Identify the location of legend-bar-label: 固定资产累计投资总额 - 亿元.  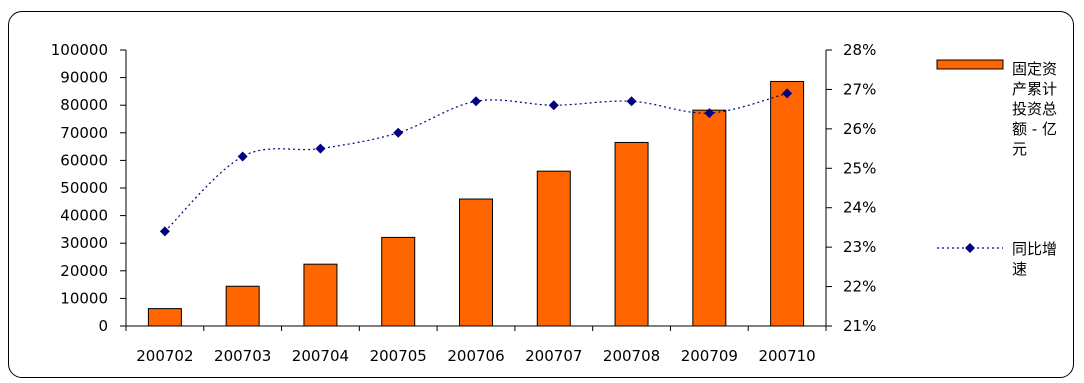
(1035, 109).